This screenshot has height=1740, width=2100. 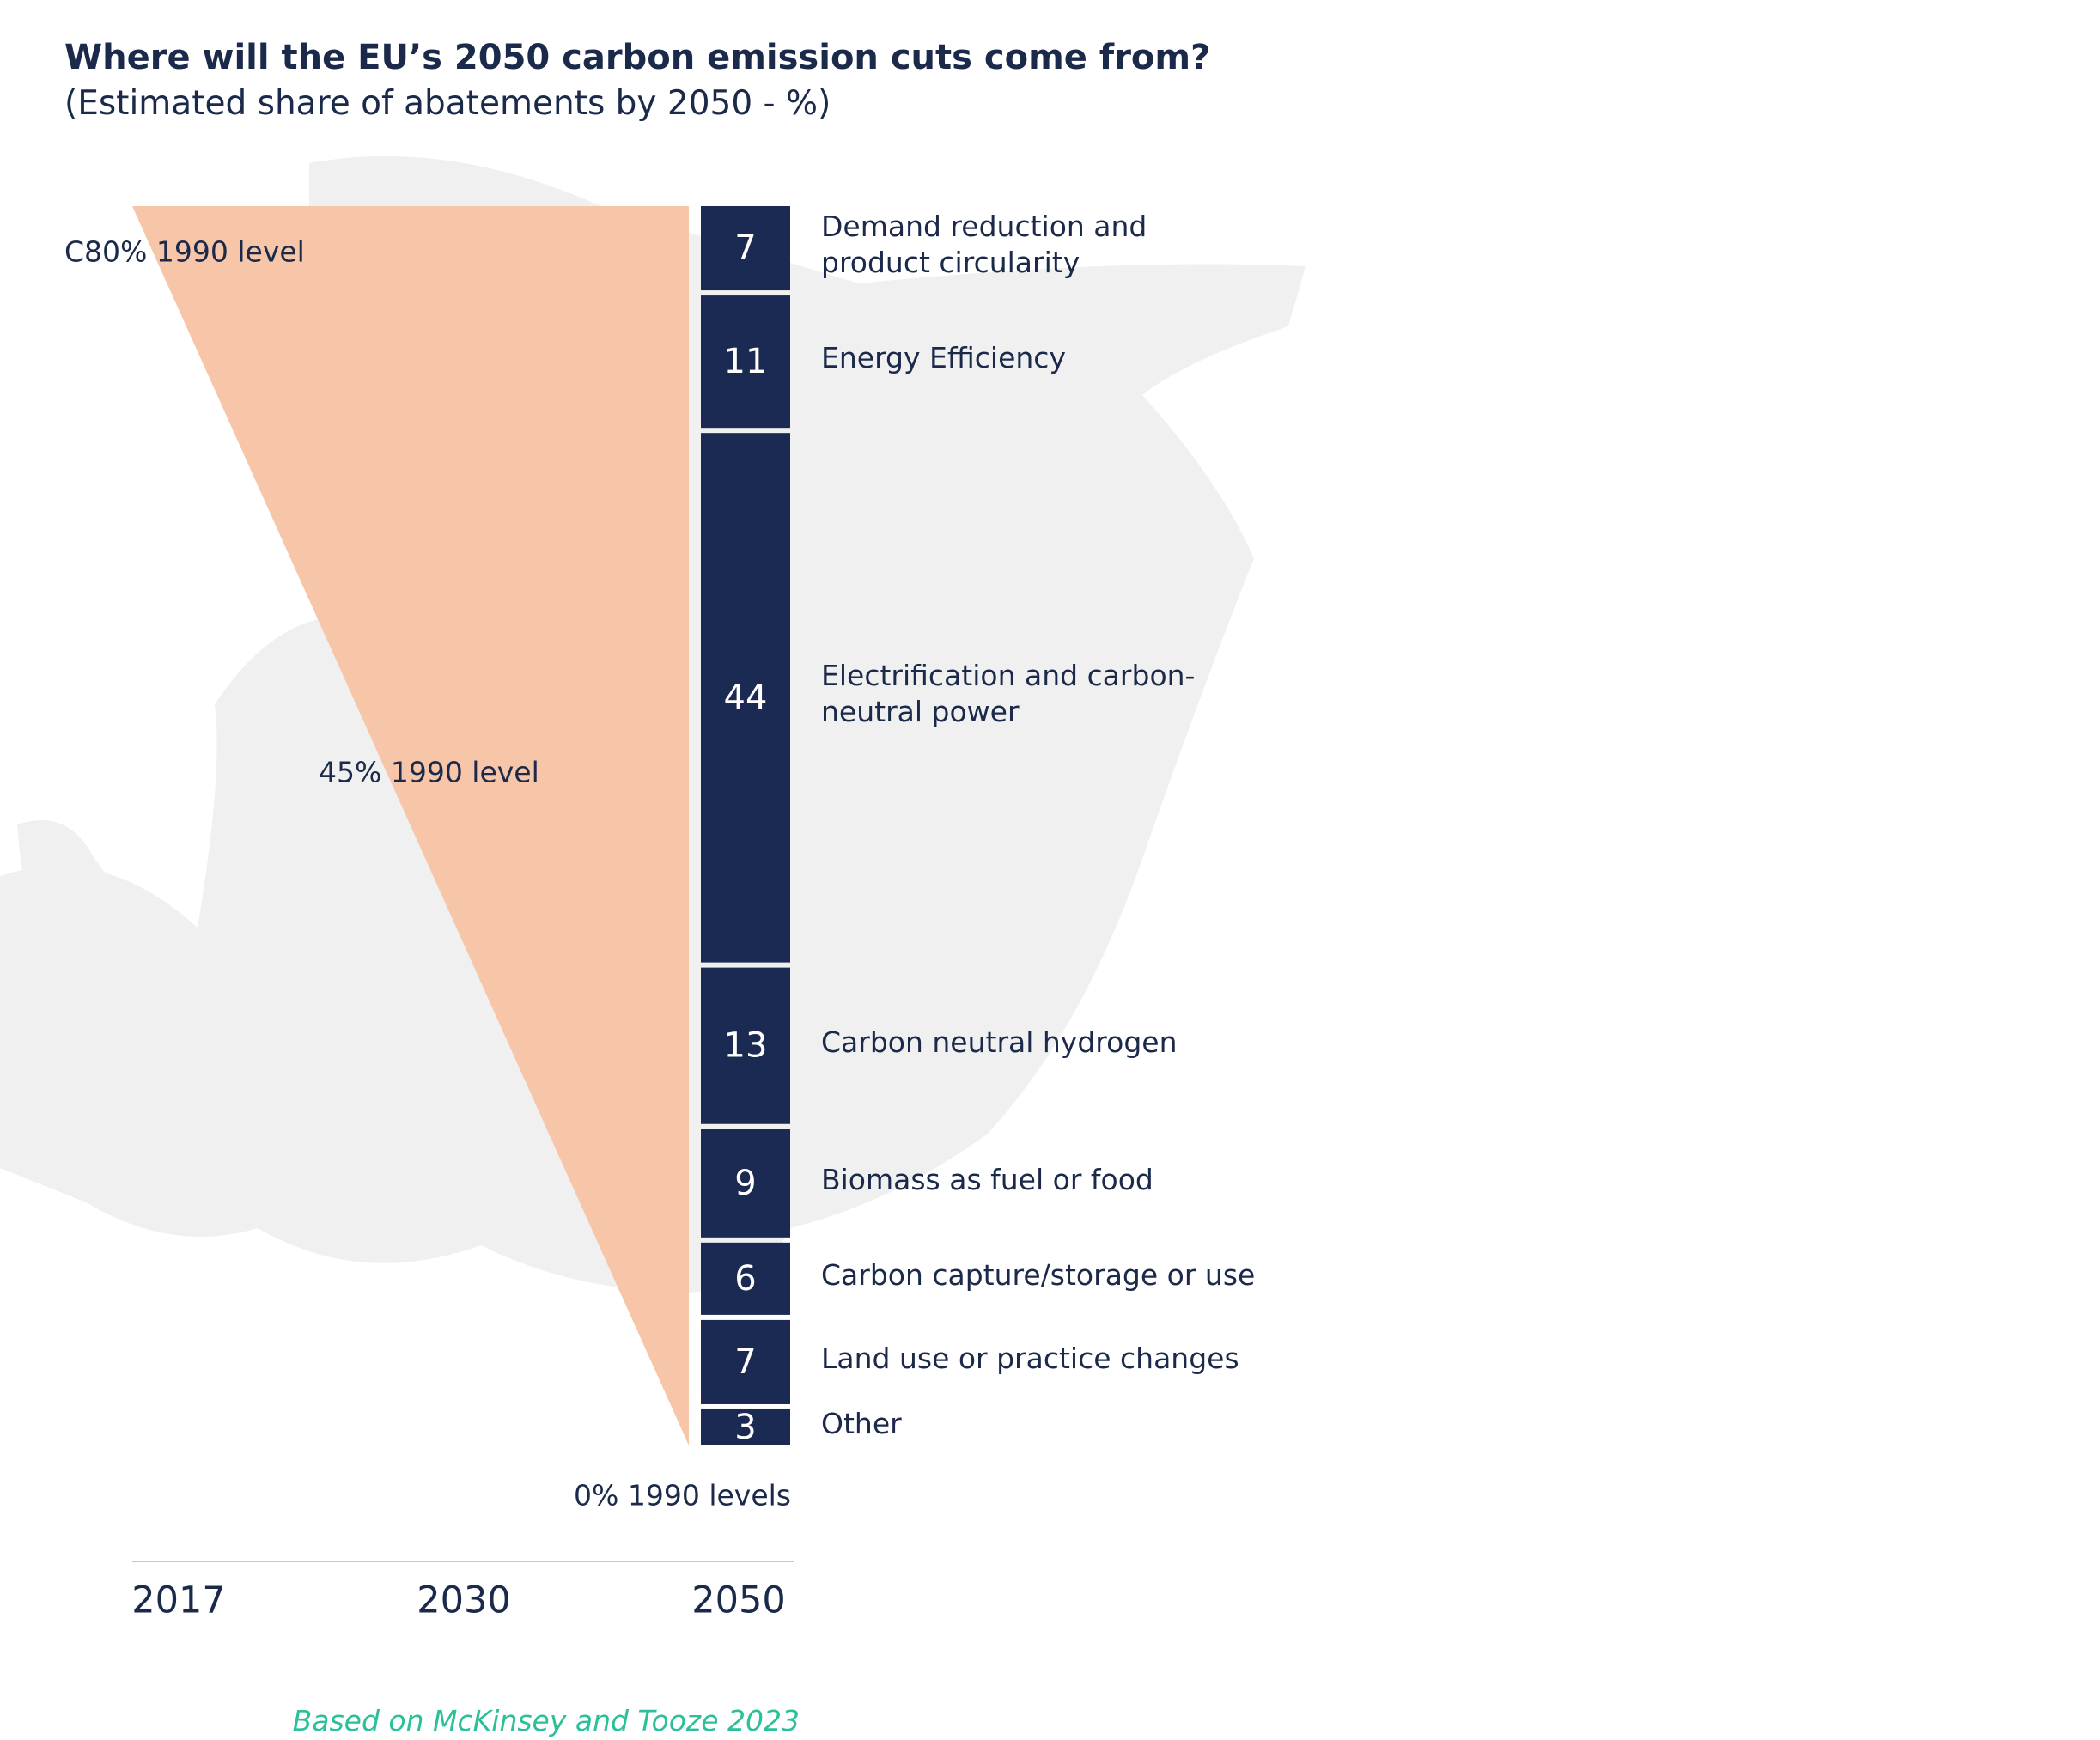 What do you see at coordinates (546, 1720) in the screenshot?
I see `source-note: Based on McKinsey and Tooze 2023` at bounding box center [546, 1720].